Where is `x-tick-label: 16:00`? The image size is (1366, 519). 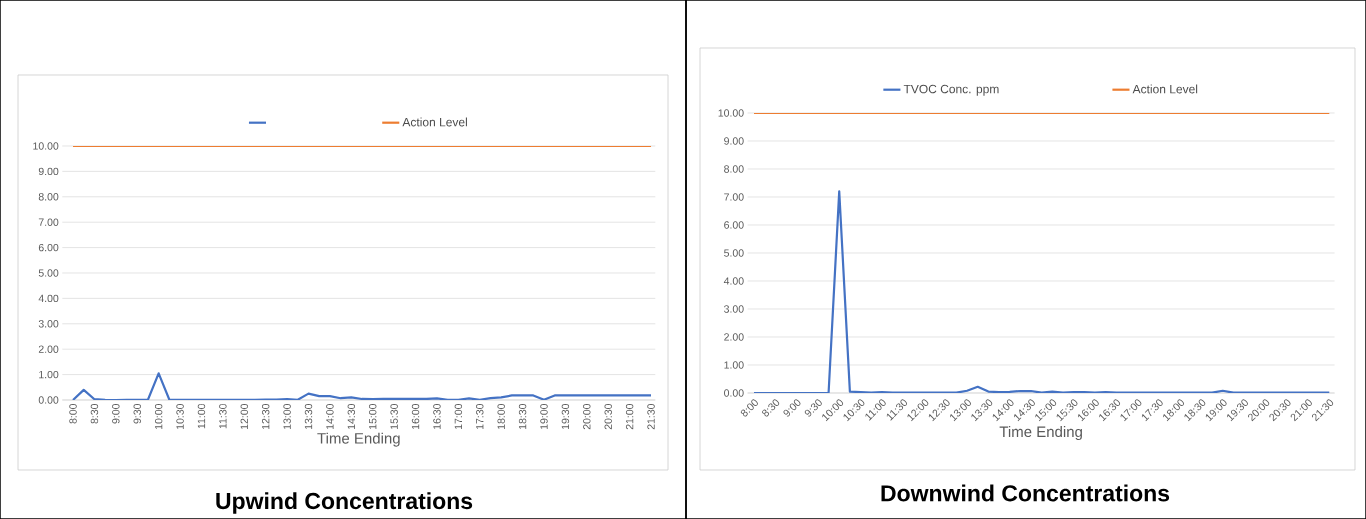
x-tick-label: 16:00 is located at coordinates (415, 416).